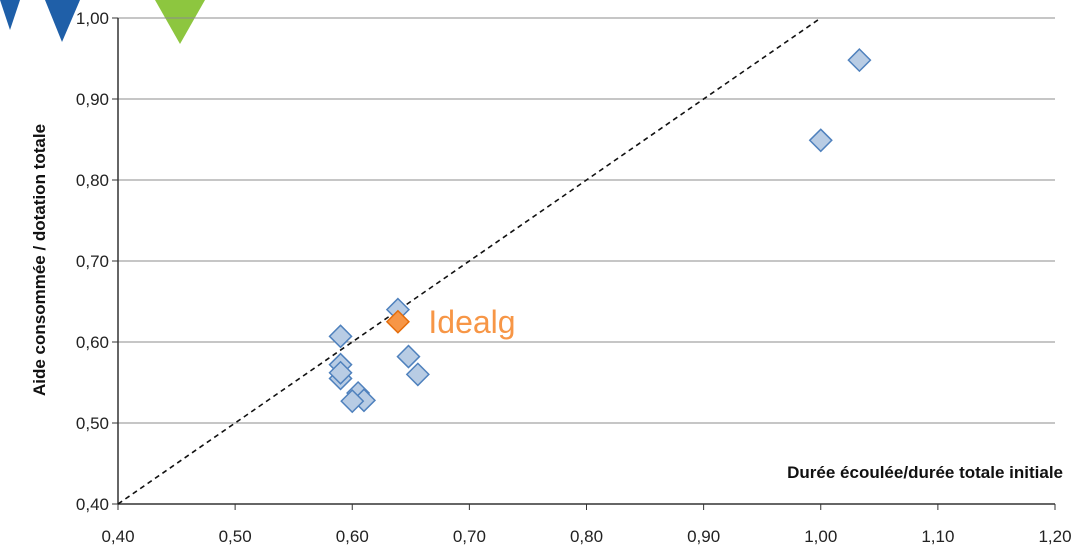  Describe the element at coordinates (352, 536) in the screenshot. I see `x-tick-label: 0,60` at that location.